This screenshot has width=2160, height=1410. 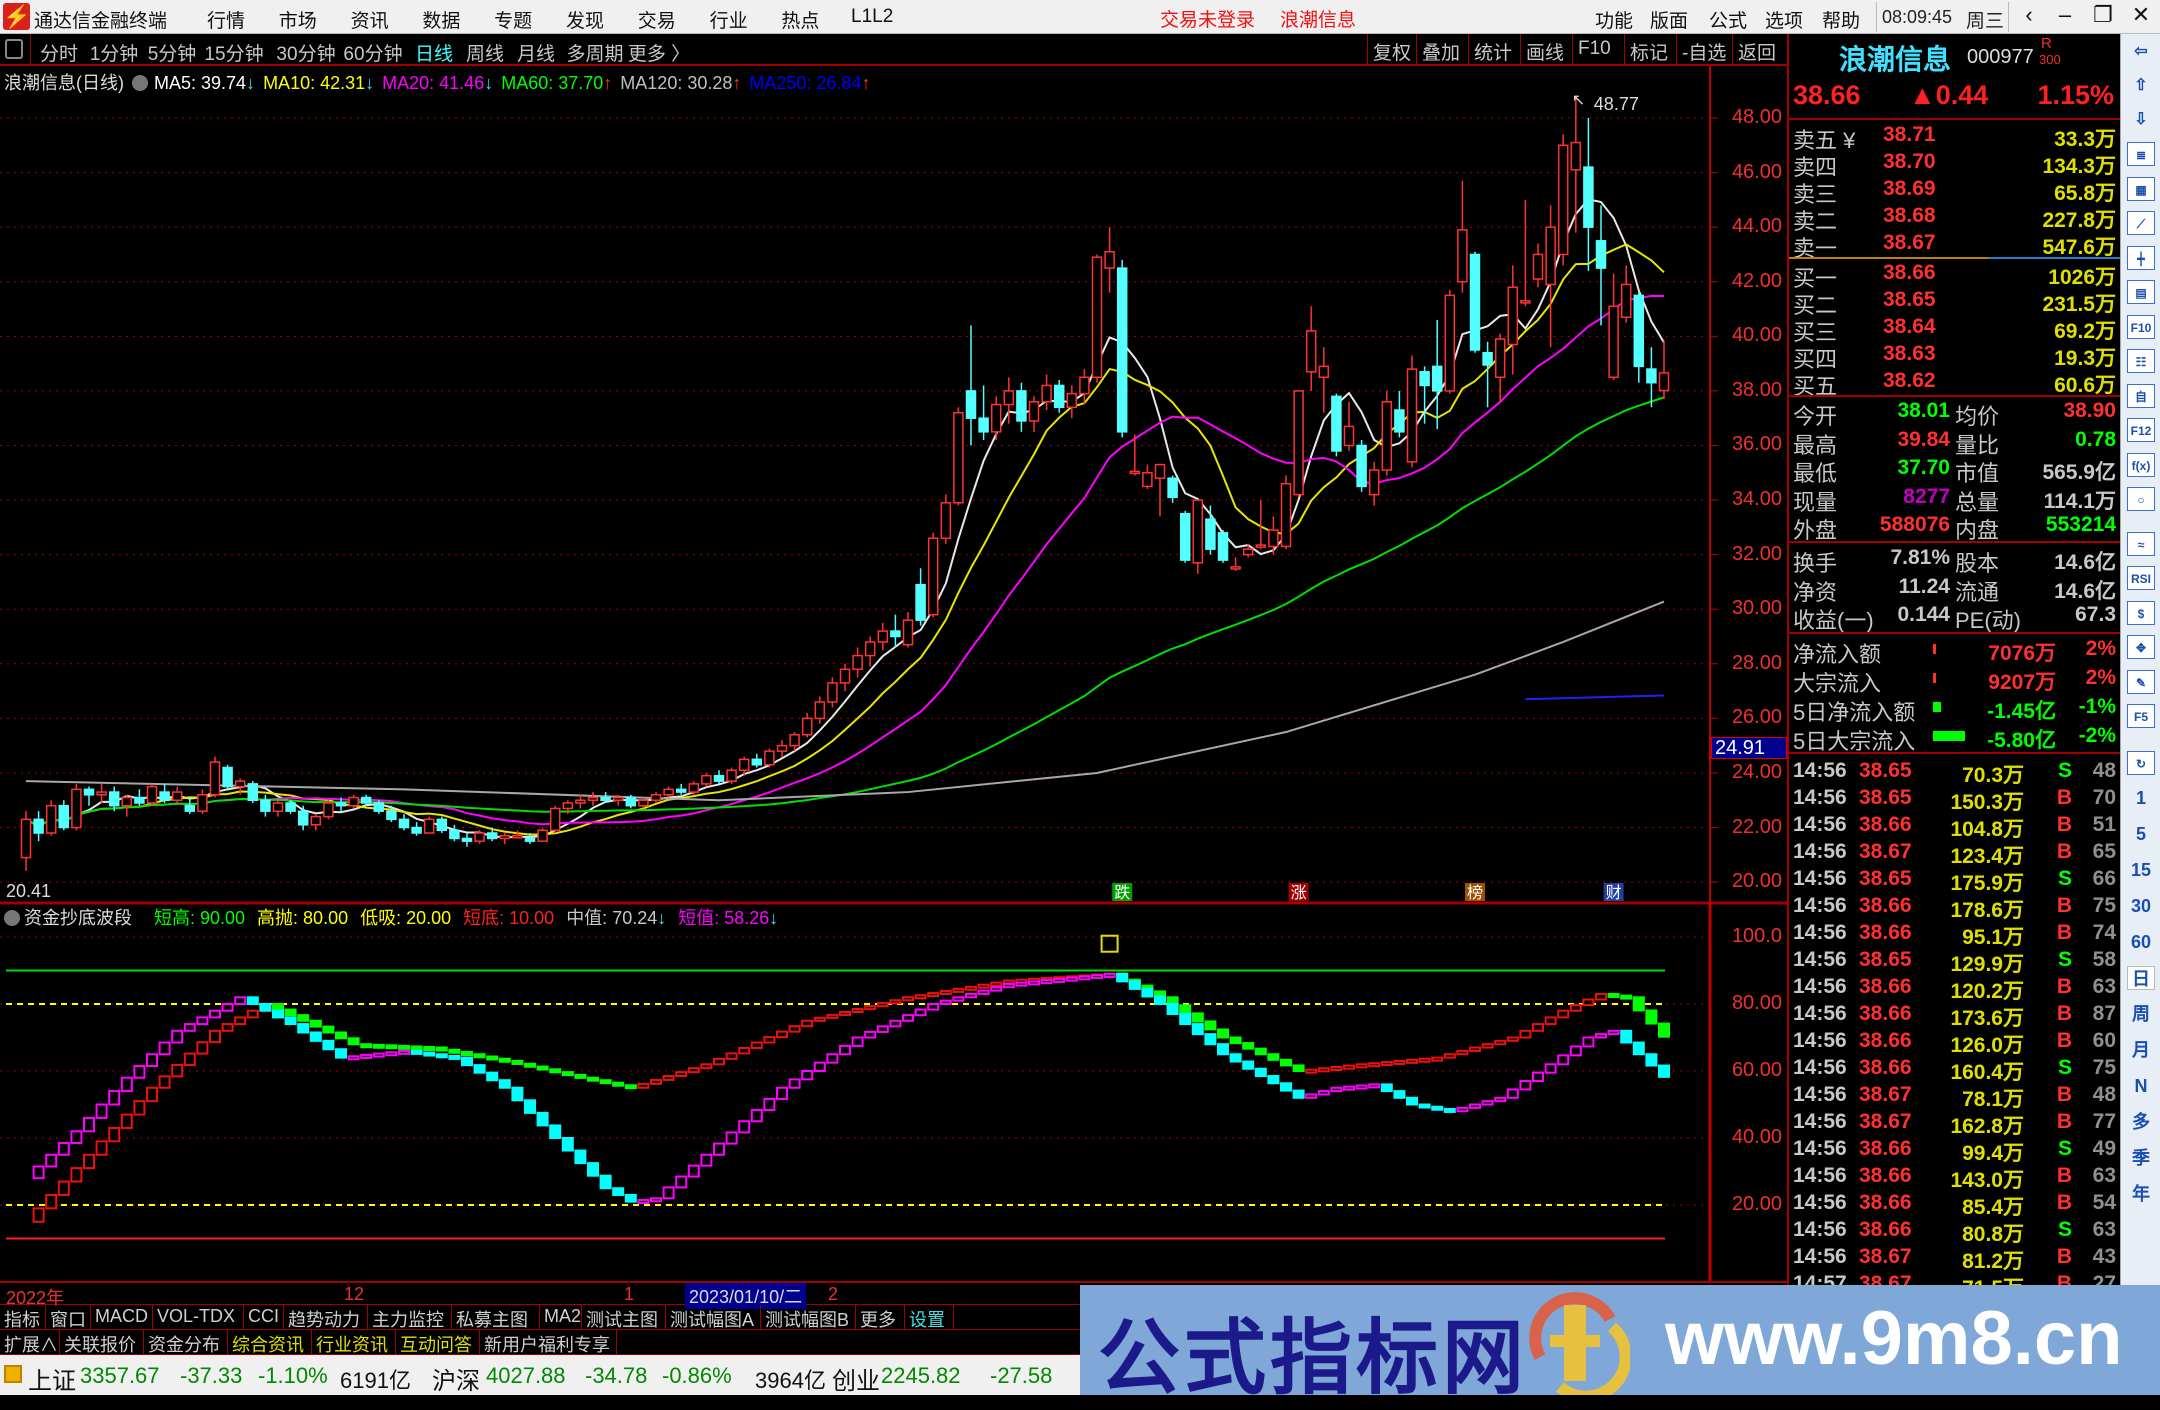 What do you see at coordinates (2141, 1086) in the screenshot?
I see `period-shortcut: N` at bounding box center [2141, 1086].